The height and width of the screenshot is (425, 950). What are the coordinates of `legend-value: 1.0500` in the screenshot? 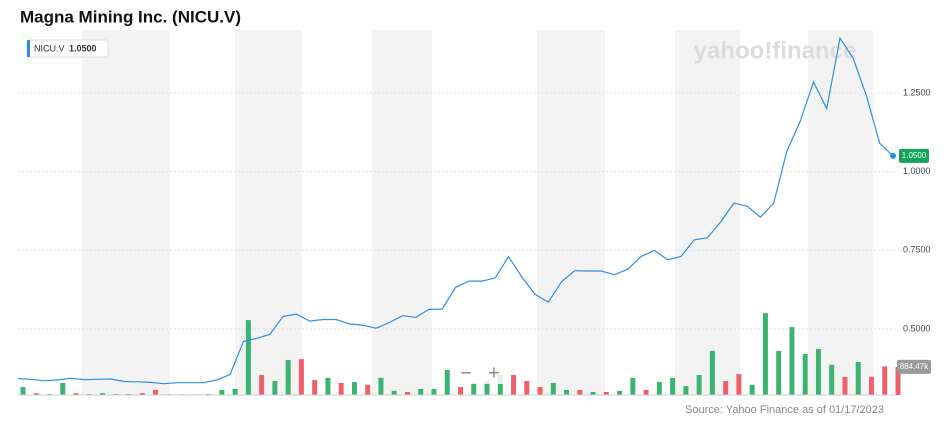 It's located at (83, 48).